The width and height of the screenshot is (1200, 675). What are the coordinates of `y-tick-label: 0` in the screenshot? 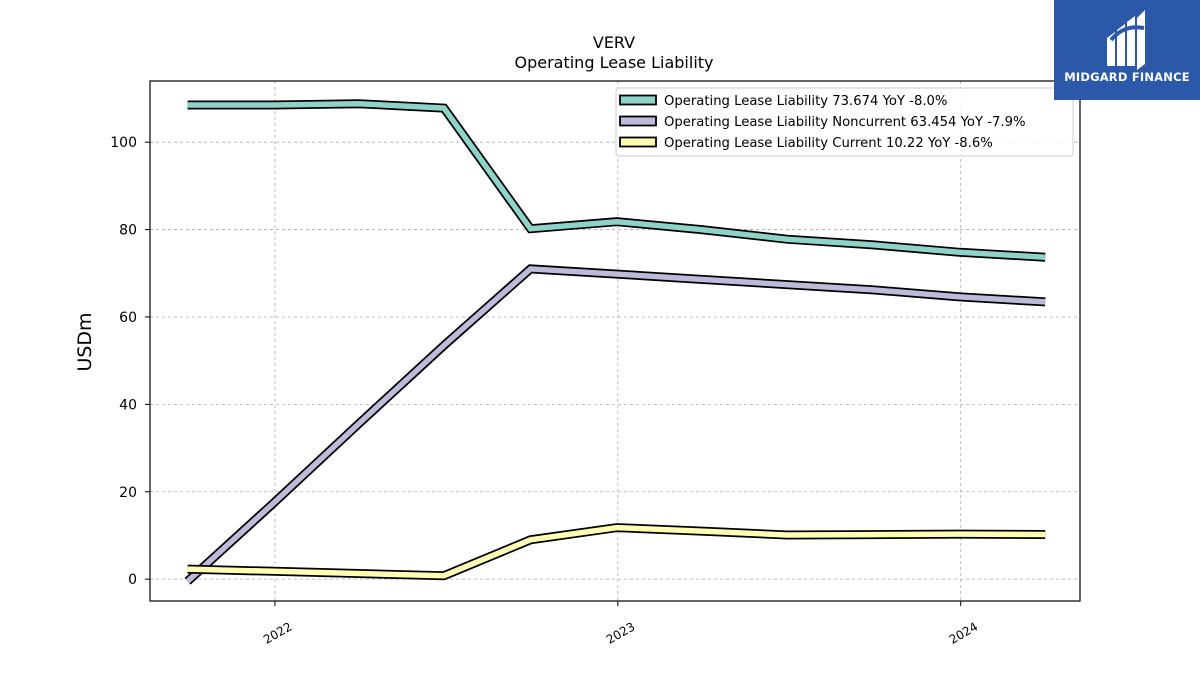 It's located at (132, 580).